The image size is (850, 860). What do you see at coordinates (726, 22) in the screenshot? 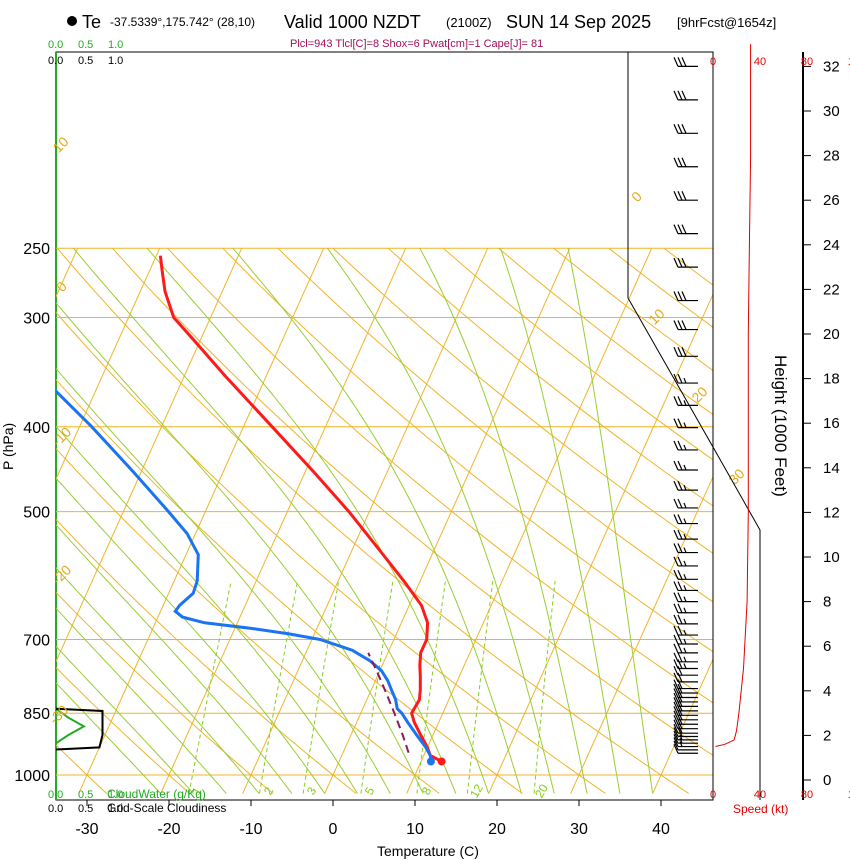
I see `forecast-info: [9hrFcst@1654z]` at bounding box center [726, 22].